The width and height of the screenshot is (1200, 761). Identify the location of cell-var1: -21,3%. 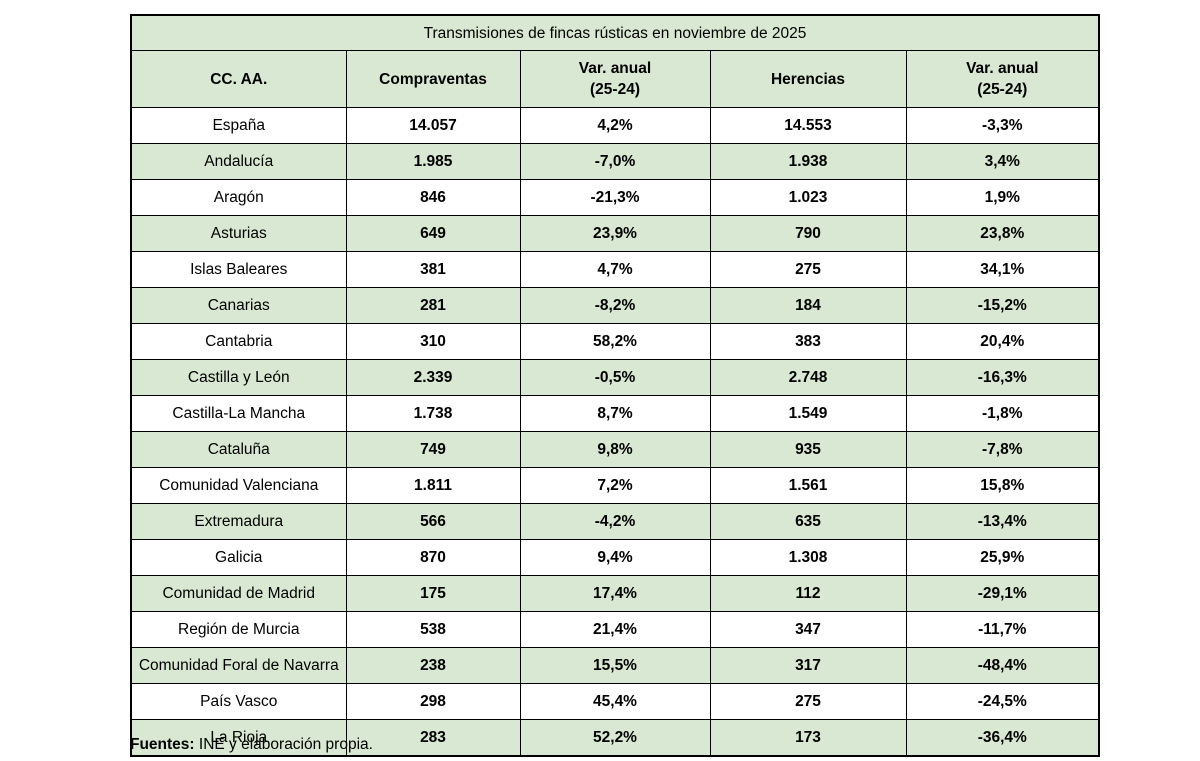
(615, 197).